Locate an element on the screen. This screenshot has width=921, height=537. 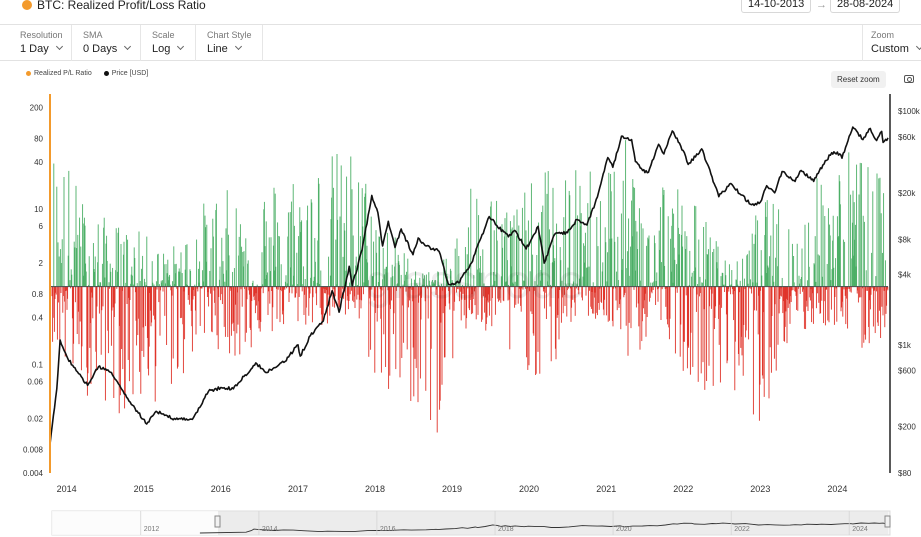
bitcoin-icon is located at coordinates (27, 5).